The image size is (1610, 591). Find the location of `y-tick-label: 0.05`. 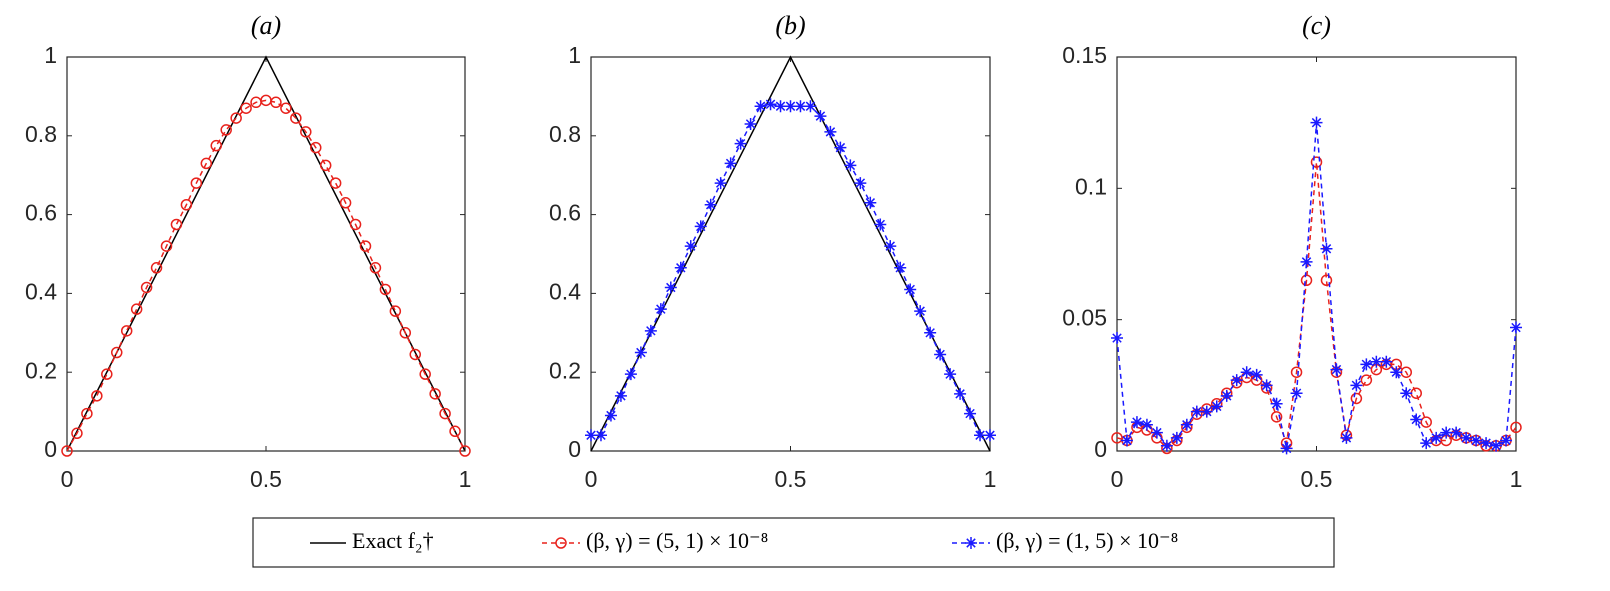

y-tick-label: 0.05 is located at coordinates (1084, 318).